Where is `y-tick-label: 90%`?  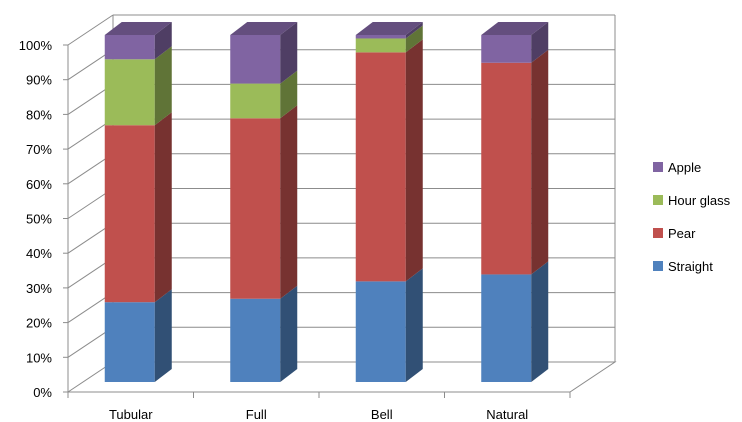 y-tick-label: 90% is located at coordinates (39, 80).